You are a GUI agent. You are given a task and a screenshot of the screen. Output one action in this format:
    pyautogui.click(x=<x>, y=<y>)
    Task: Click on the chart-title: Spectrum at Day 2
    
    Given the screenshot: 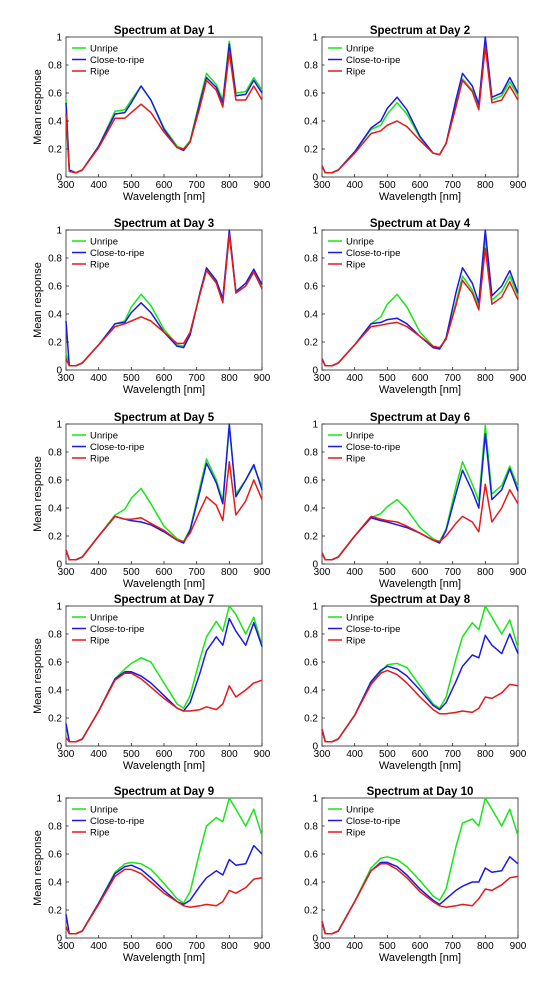 What is the action you would take?
    pyautogui.click(x=420, y=31)
    